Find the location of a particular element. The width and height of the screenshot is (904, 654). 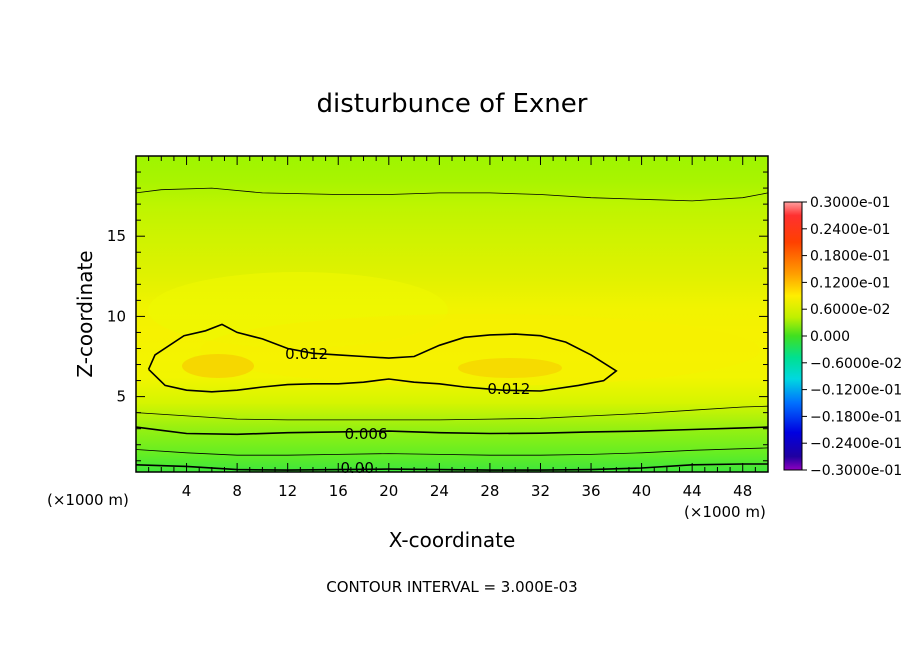

x-tick-label: 36 is located at coordinates (590, 491).